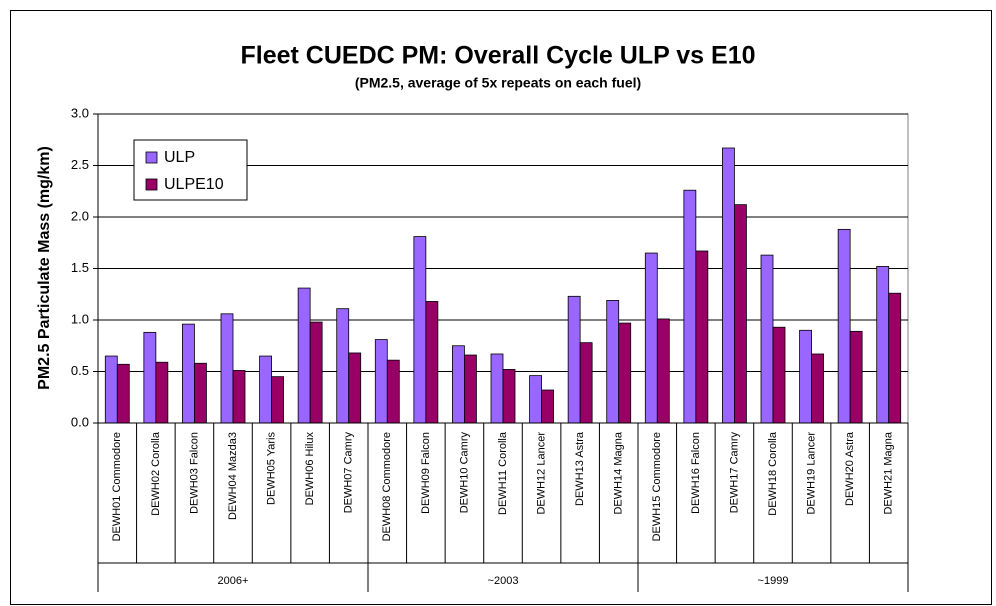 This screenshot has height=606, width=996. I want to click on y-tick-label: 3.0, so click(80, 112).